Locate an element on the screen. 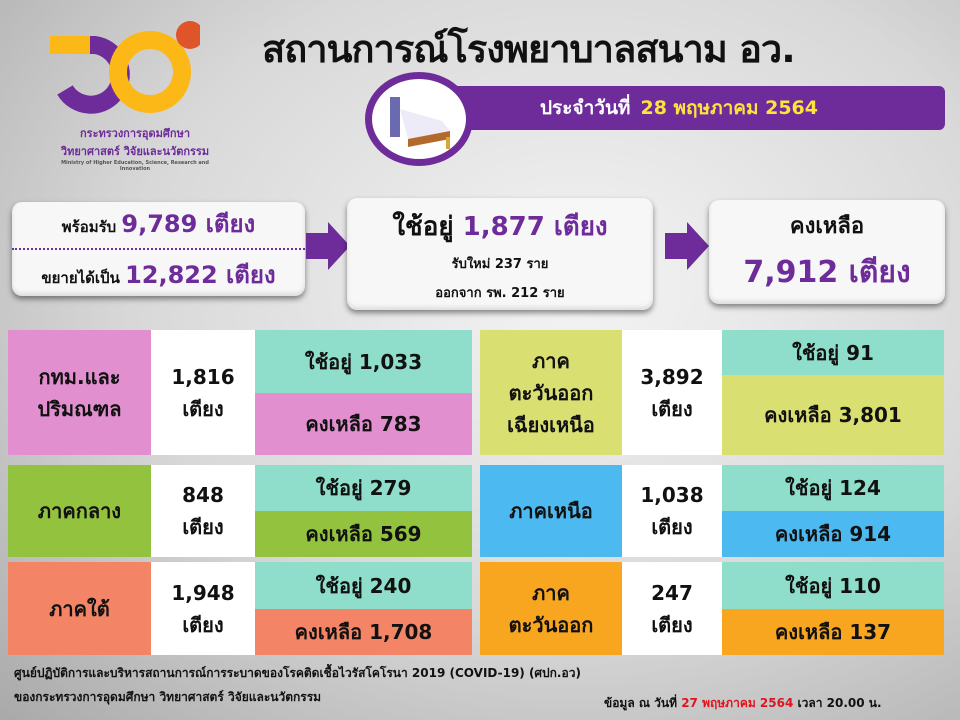  logo-org-th-1: กระทรวงการอุดมศึกษา is located at coordinates (135, 133).